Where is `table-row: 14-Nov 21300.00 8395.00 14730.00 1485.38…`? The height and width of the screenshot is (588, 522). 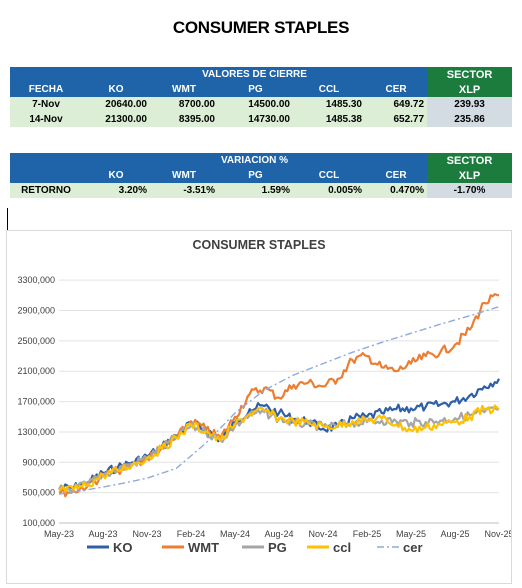 table-row: 14-Nov 21300.00 8395.00 14730.00 1485.38… is located at coordinates (261, 119).